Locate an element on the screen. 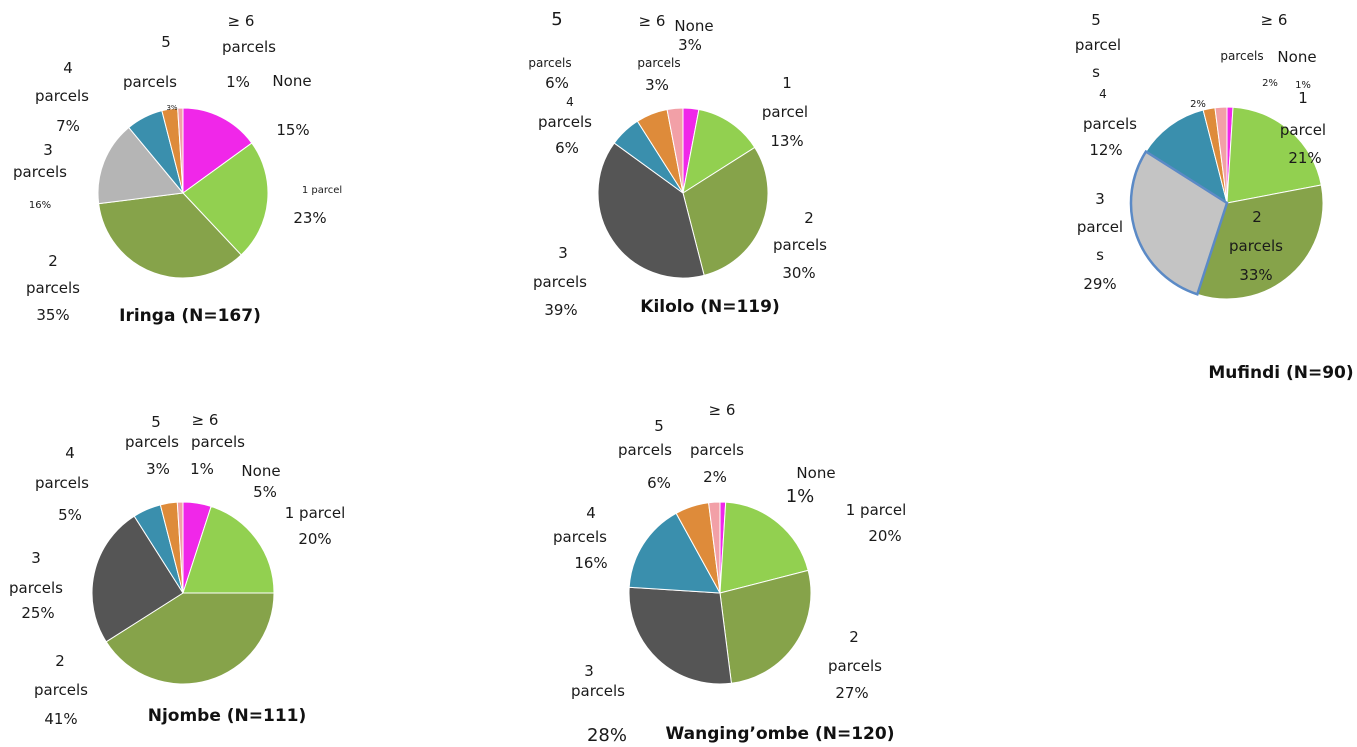  data-label-2-parcels: 2 parcels 27% is located at coordinates (855, 665).